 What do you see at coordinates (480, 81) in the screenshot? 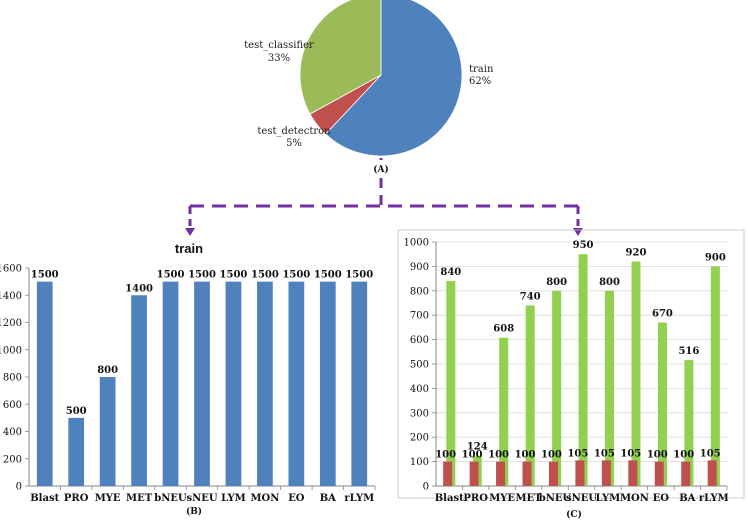
I see `pie-pct-train: 62%` at bounding box center [480, 81].